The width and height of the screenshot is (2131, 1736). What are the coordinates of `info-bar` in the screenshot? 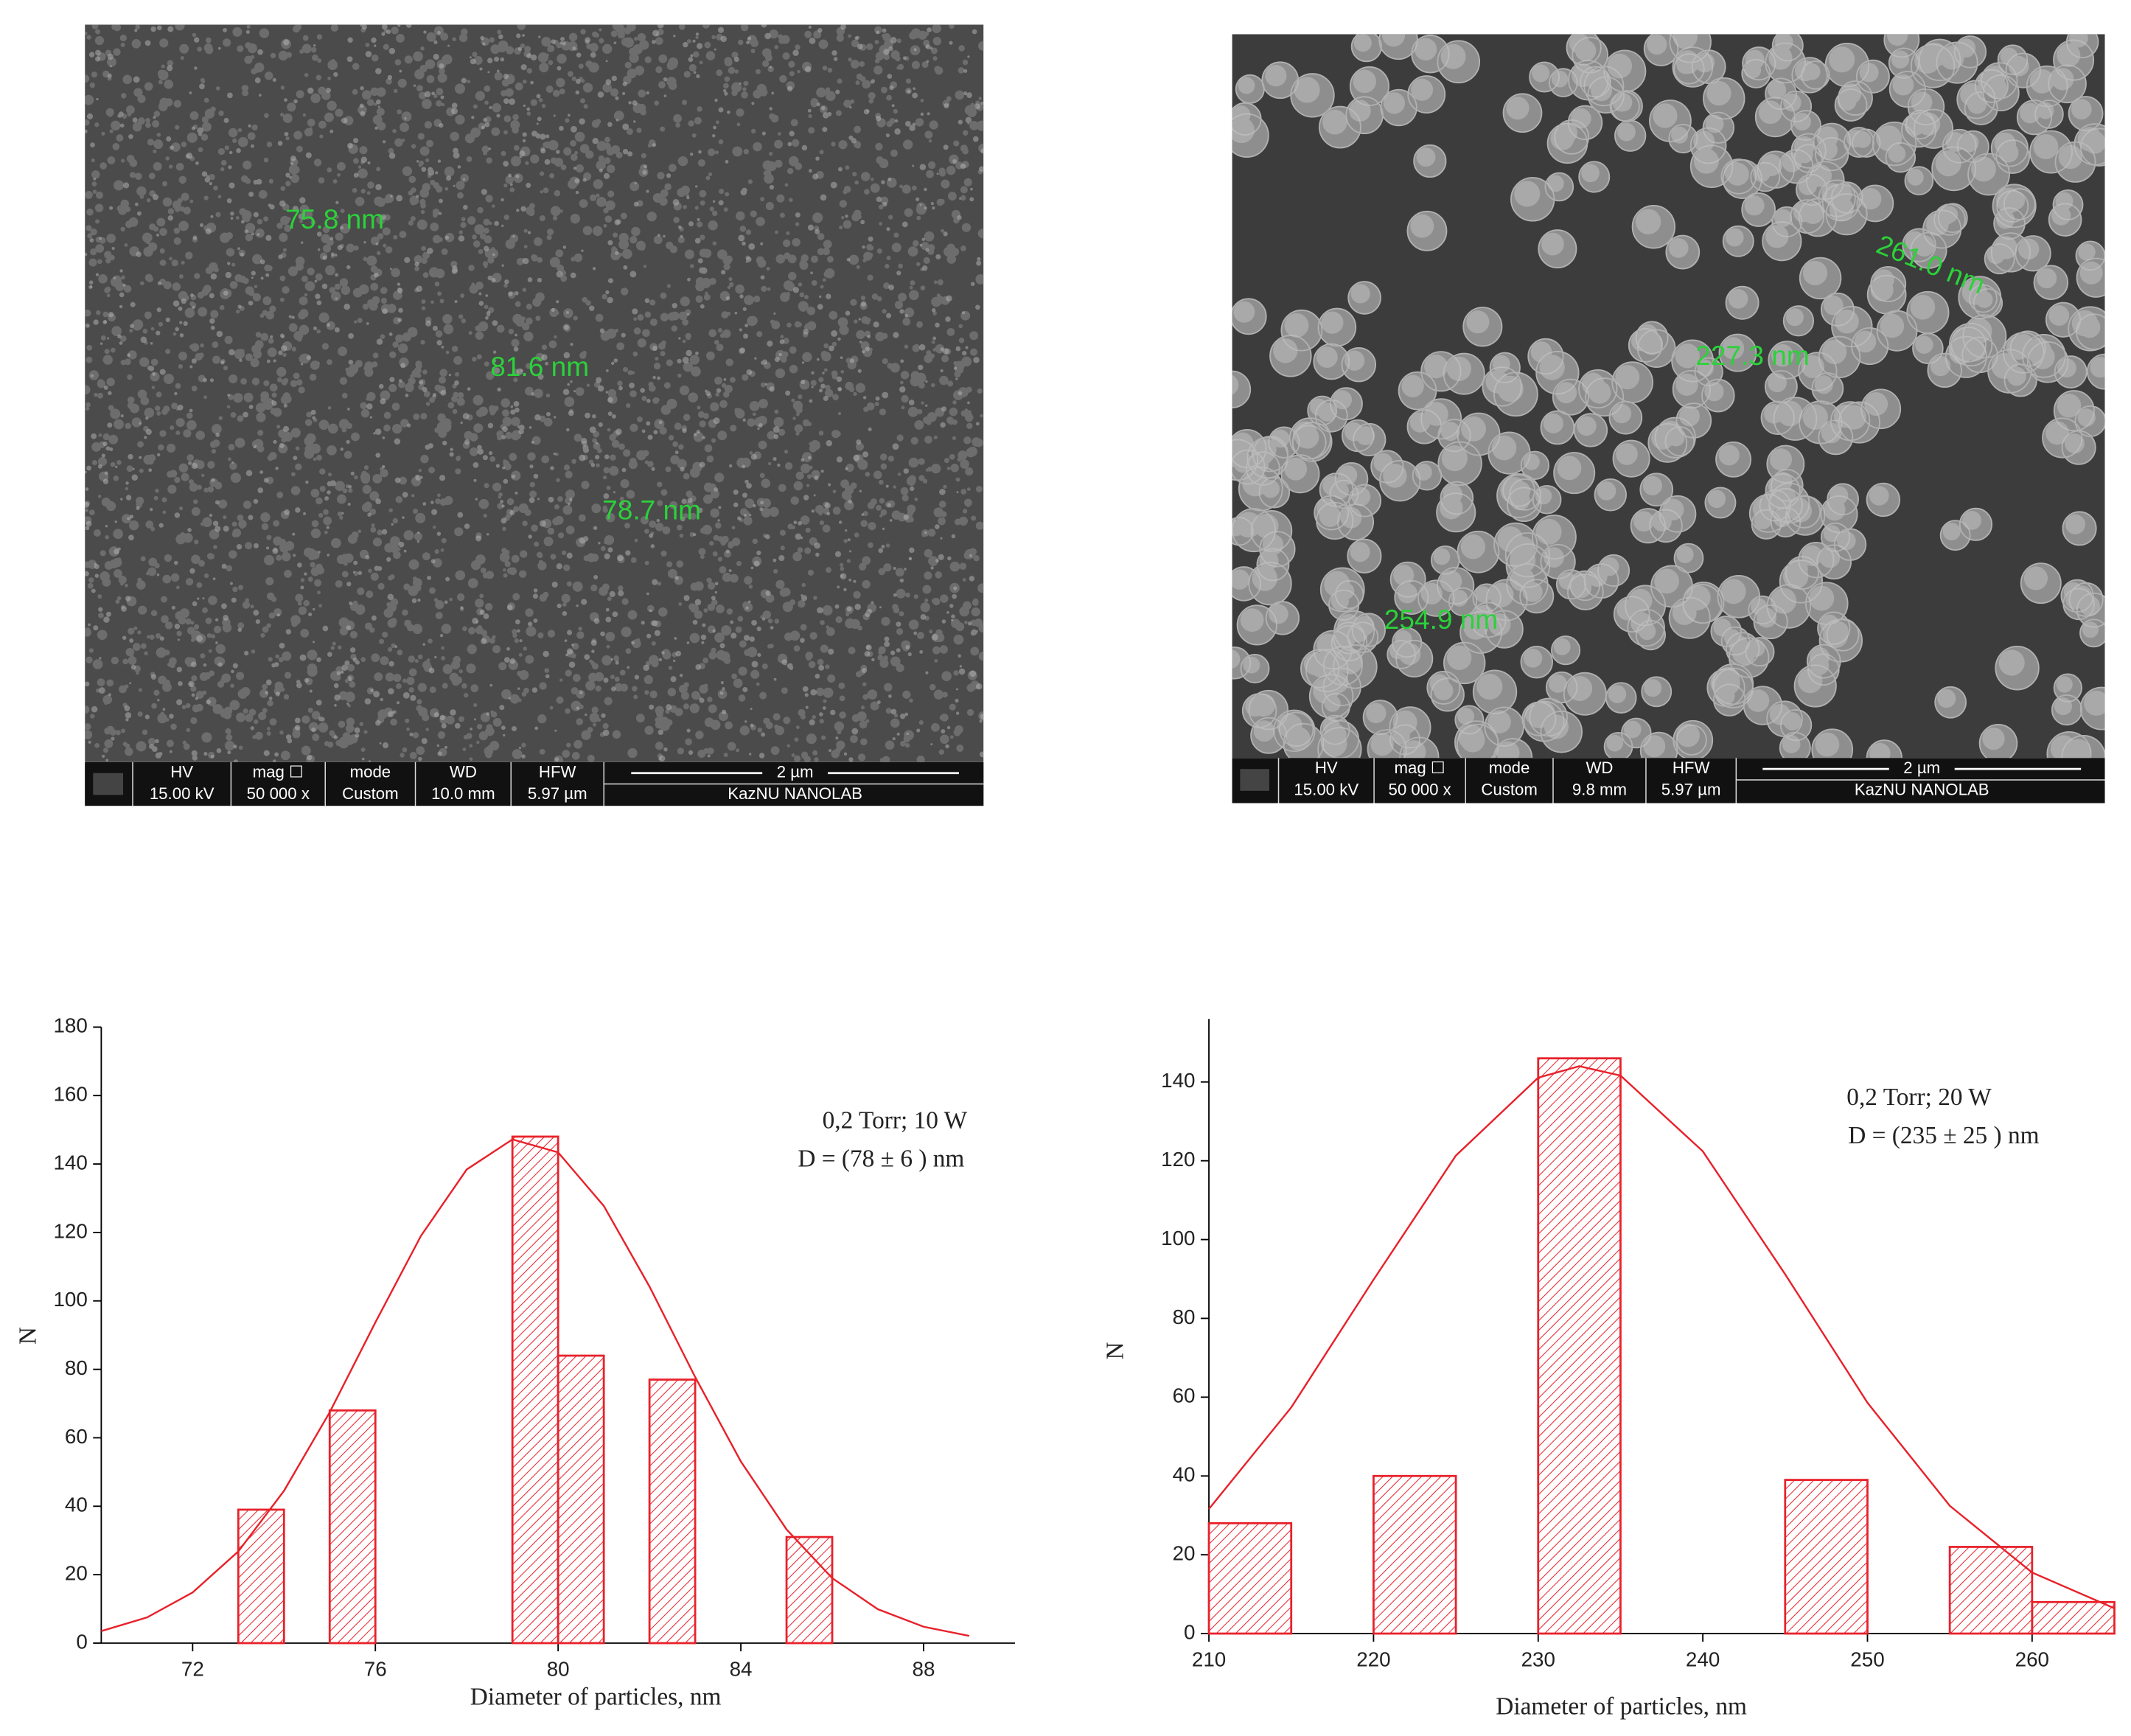 It's located at (1668, 780).